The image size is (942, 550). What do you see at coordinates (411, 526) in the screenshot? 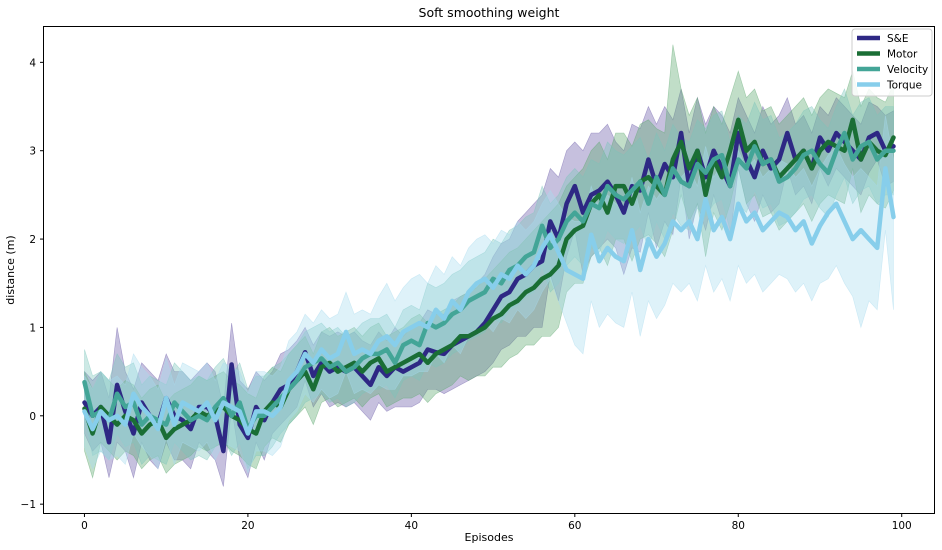
I see `x-tick-label: 40` at bounding box center [411, 526].